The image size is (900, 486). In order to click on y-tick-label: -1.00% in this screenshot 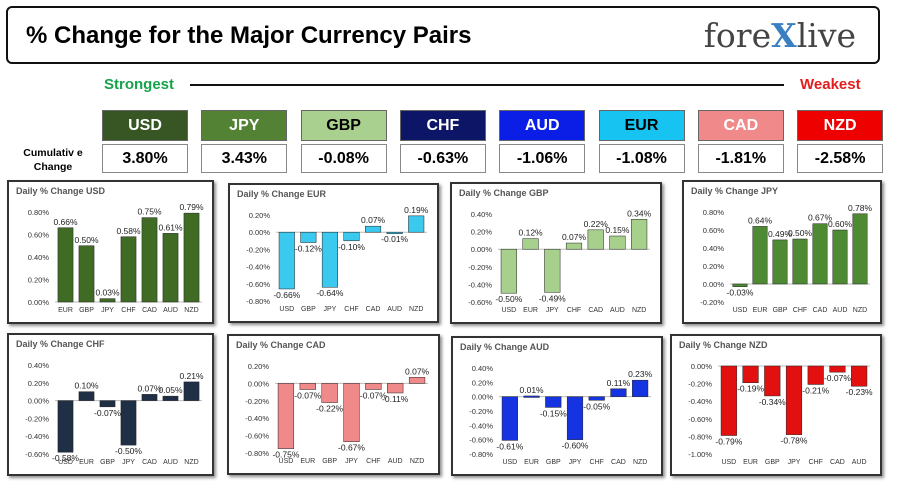, I will do `click(700, 454)`.